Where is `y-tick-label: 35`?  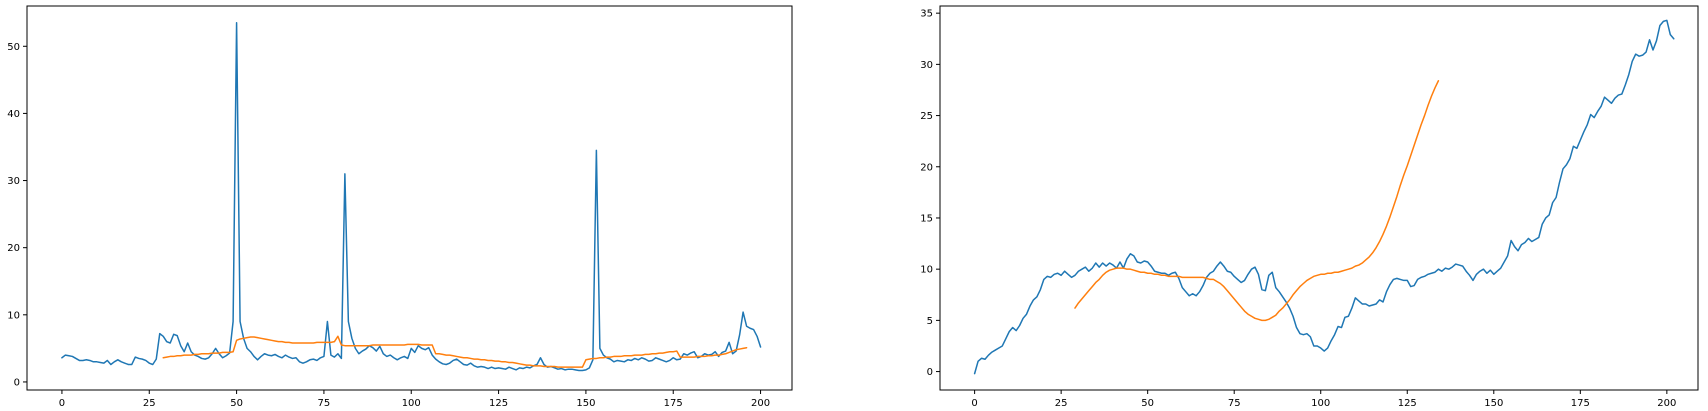
y-tick-label: 35 is located at coordinates (926, 14).